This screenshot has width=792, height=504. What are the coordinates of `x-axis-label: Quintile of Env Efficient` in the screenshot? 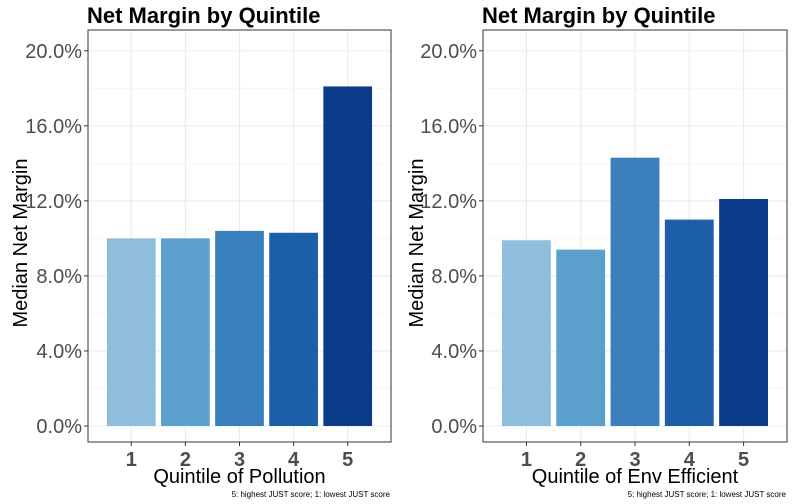 It's located at (635, 477).